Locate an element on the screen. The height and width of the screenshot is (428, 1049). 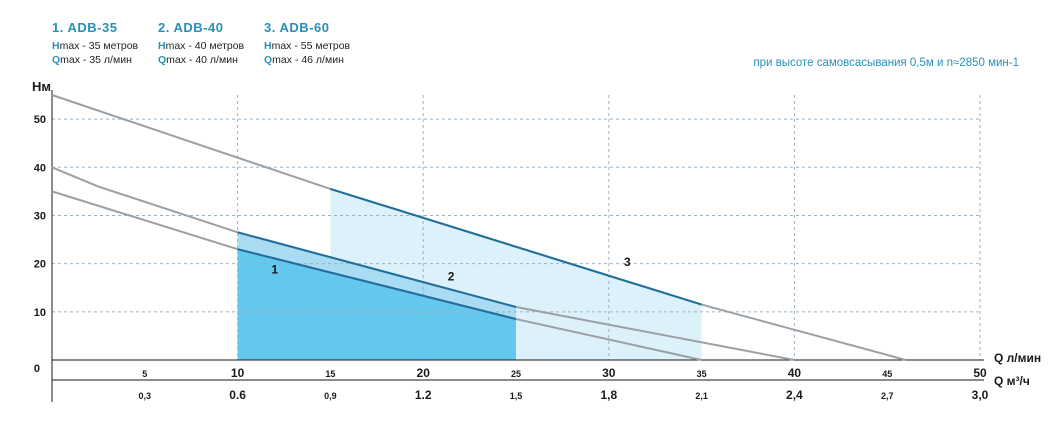
x-tick-label: 50 is located at coordinates (980, 373).